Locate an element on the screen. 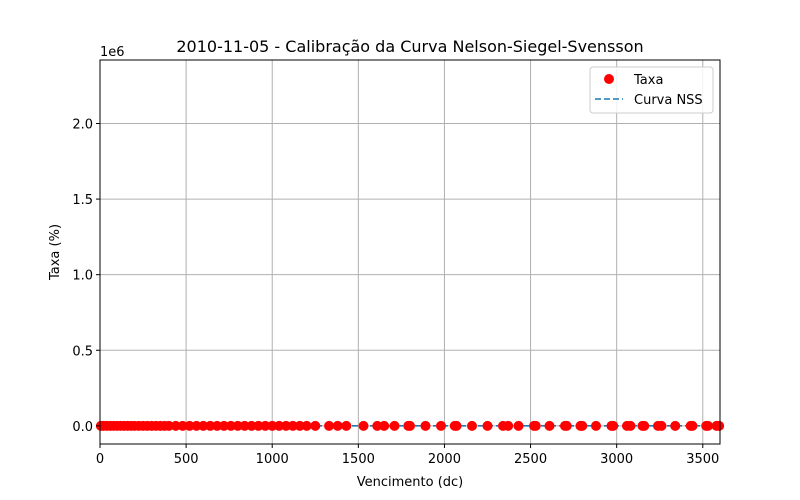 The height and width of the screenshot is (500, 800). y-axis: 0.0 0.5 1.0 1.5 2.0 is located at coordinates (86, 276).